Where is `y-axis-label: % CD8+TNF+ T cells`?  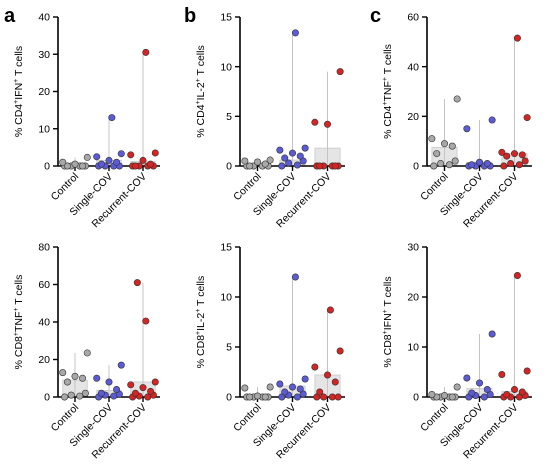 y-axis-label: % CD8+TNF+ T cells is located at coordinates (19, 322).